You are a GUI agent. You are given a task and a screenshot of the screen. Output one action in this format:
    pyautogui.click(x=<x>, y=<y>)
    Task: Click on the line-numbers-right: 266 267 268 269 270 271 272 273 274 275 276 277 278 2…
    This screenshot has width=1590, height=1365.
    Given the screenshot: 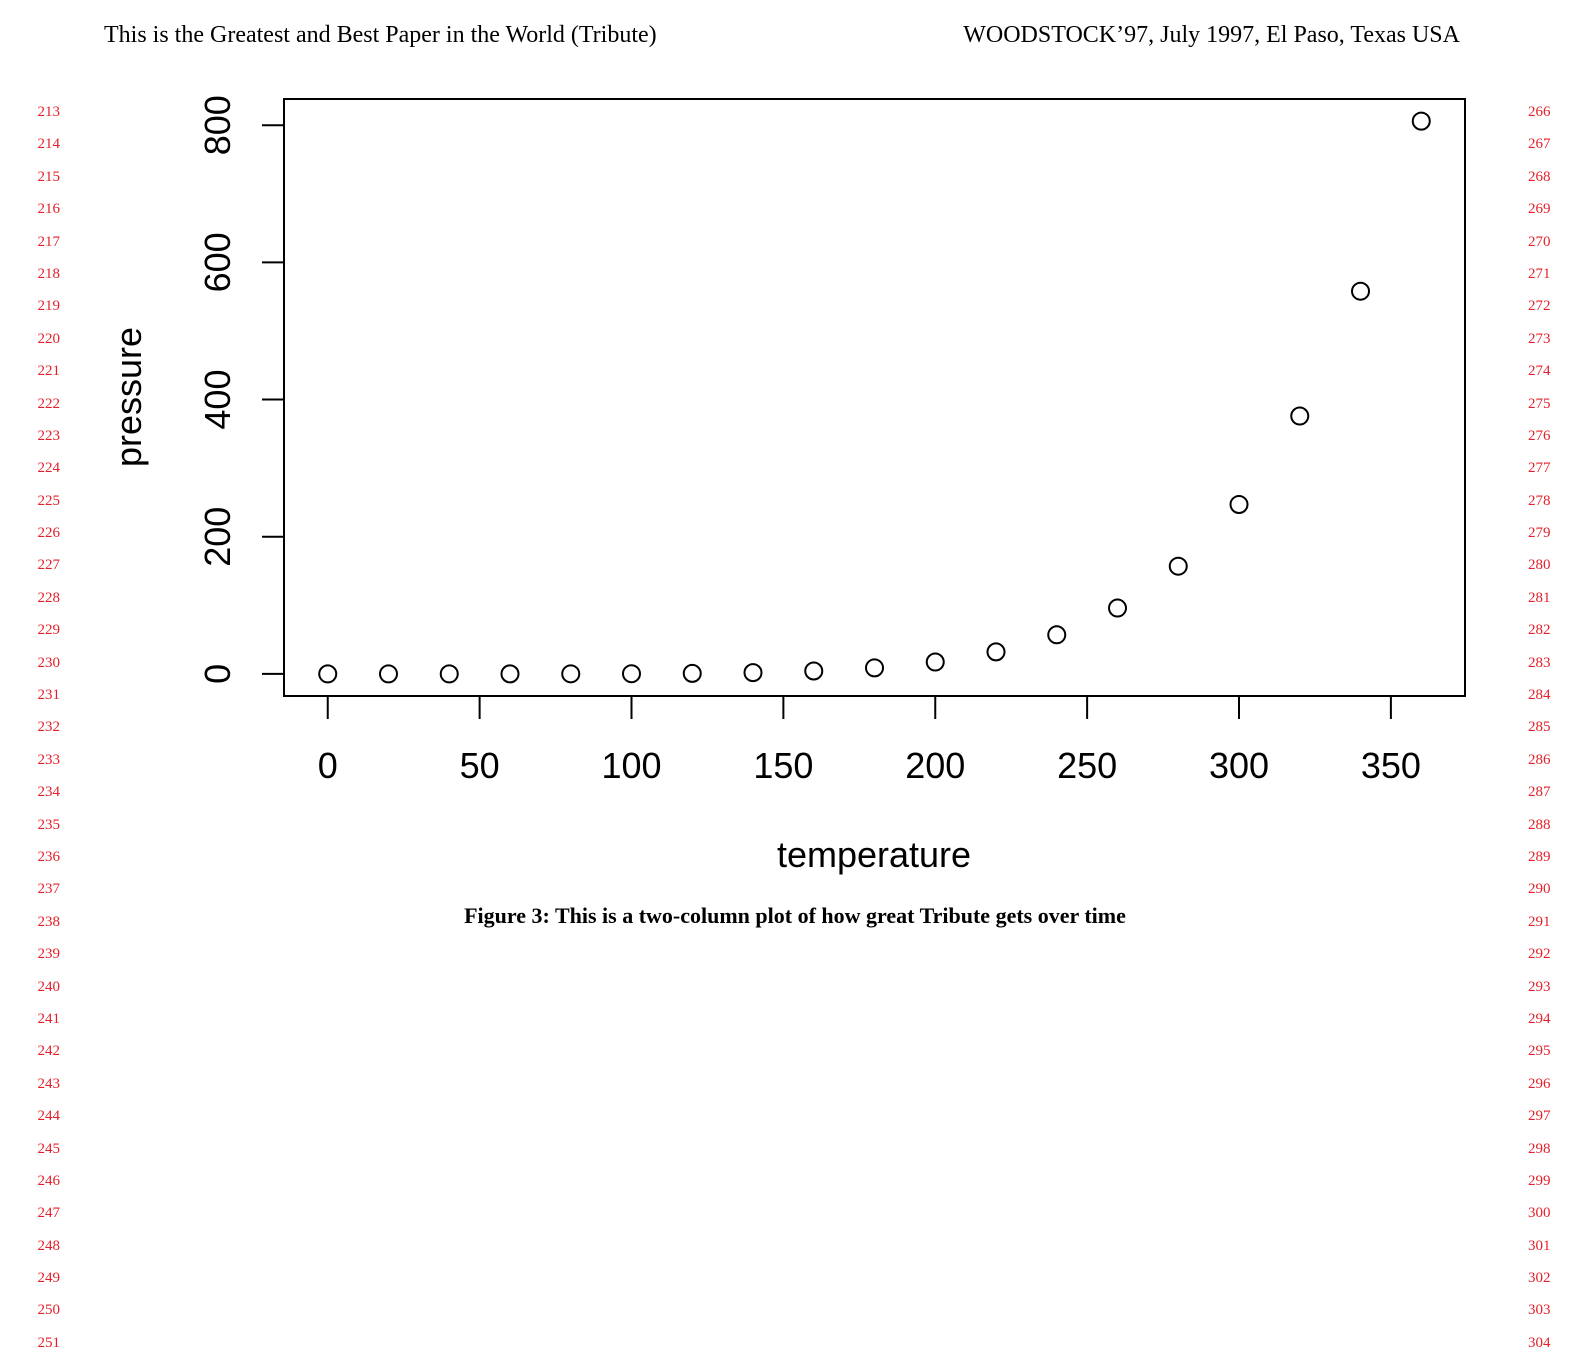 What is the action you would take?
    pyautogui.click(x=1558, y=733)
    